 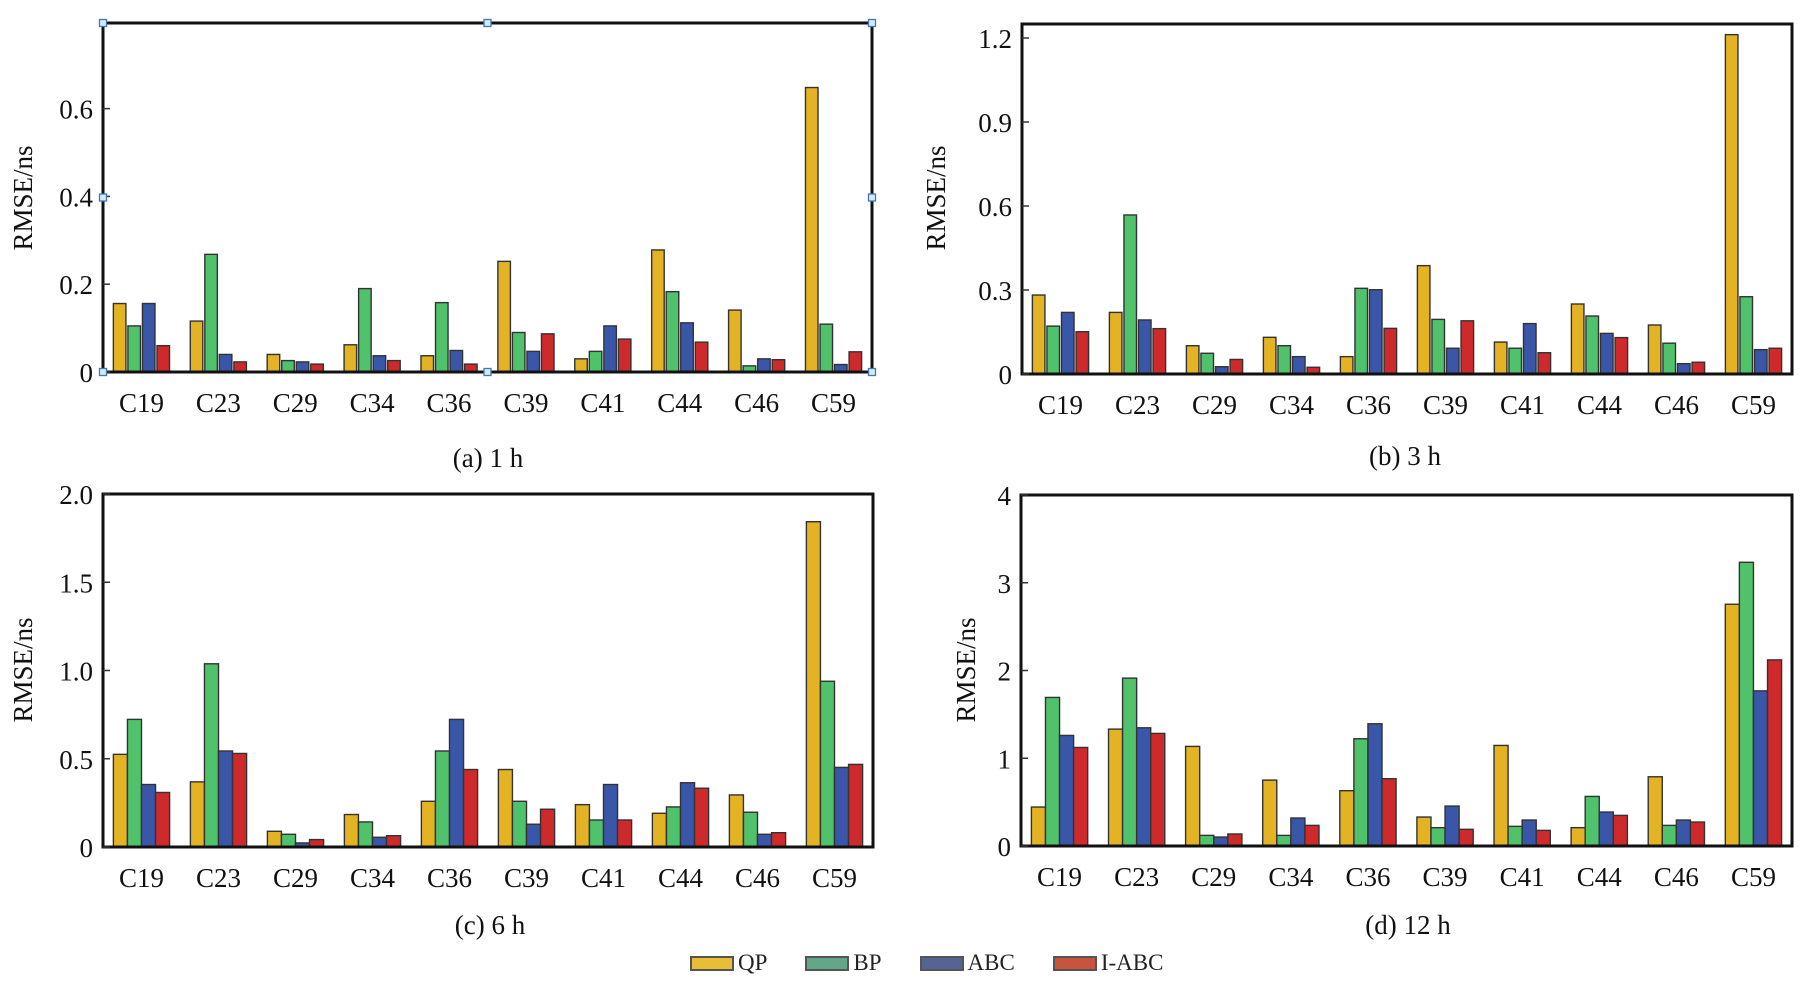 I want to click on y-tick-label: 0.4, so click(x=76, y=197).